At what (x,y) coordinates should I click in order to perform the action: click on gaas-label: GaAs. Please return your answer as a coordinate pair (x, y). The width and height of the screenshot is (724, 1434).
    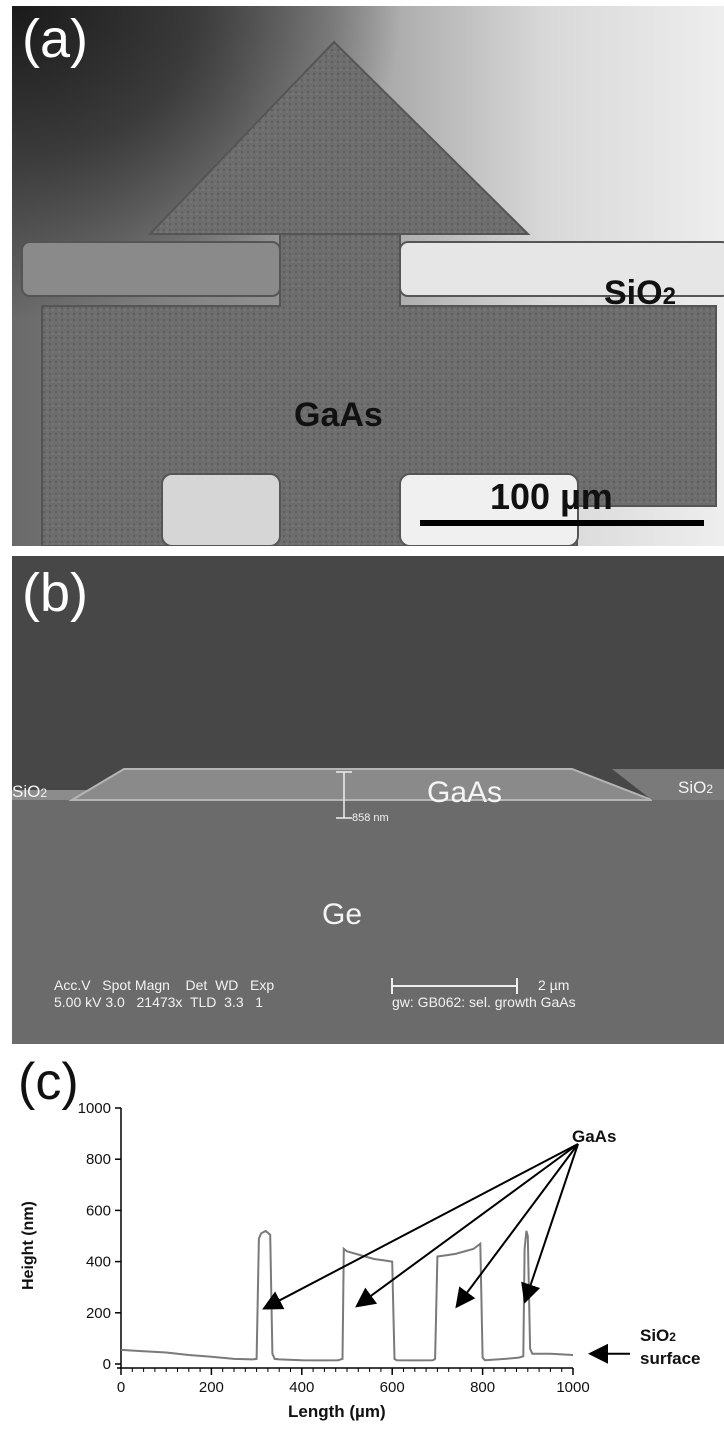
    Looking at the image, I should click on (338, 415).